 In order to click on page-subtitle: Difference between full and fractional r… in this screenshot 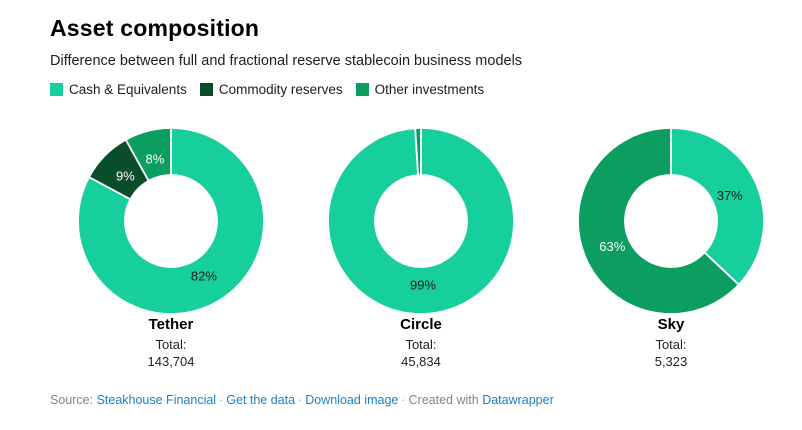, I will do `click(286, 61)`.